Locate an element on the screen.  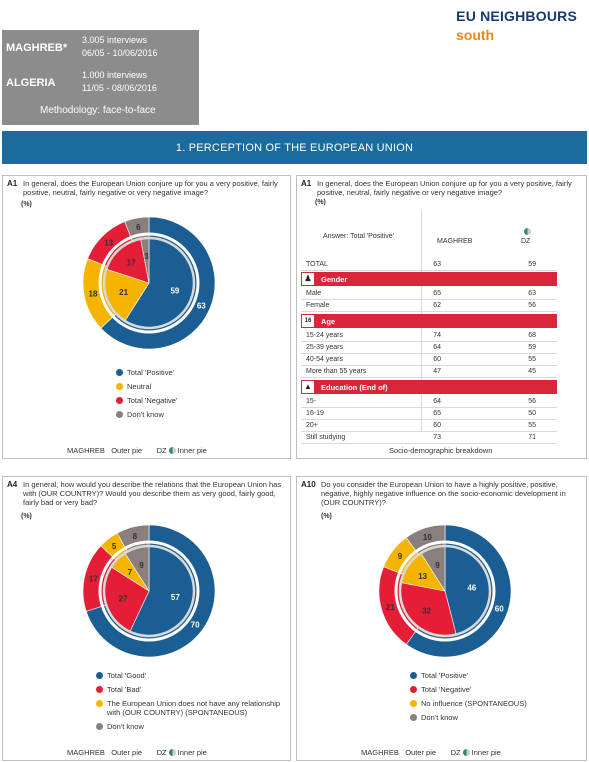
table-row: 25-39 years 64 59 is located at coordinates (429, 348).